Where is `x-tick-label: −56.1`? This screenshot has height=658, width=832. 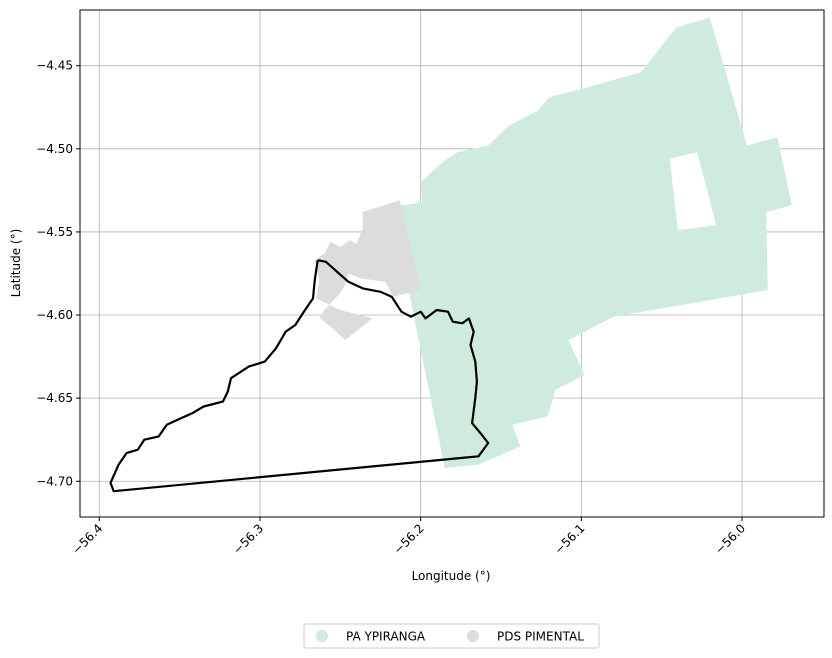
x-tick-label: −56.1 is located at coordinates (570, 539).